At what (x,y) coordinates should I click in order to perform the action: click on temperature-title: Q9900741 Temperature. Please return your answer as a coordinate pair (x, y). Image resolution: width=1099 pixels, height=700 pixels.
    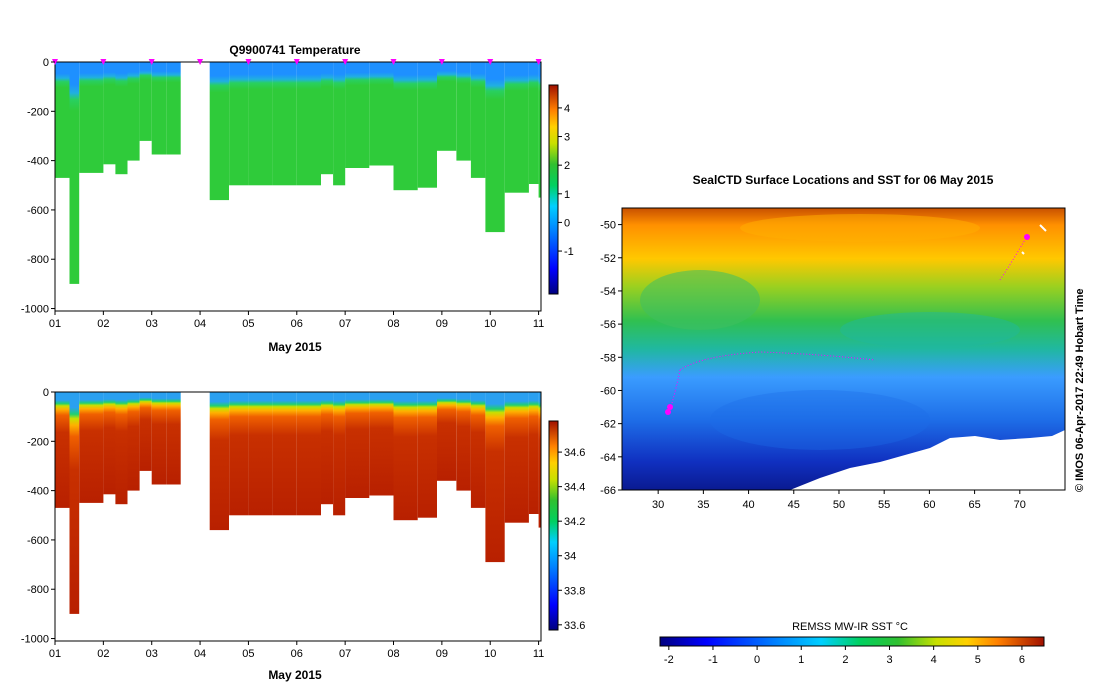
    Looking at the image, I should click on (295, 50).